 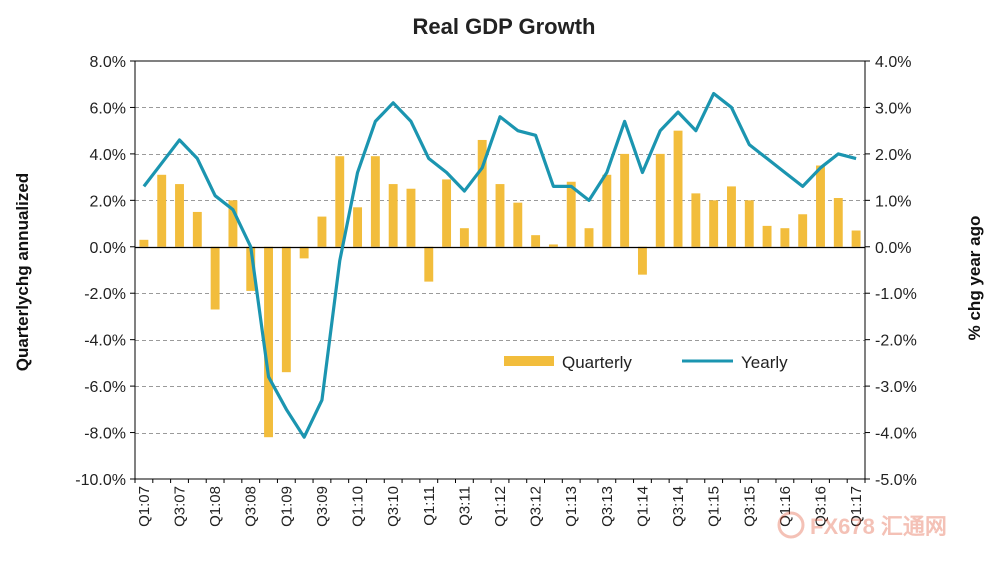 I want to click on x-tick-label: Q3:15, so click(x=749, y=506).